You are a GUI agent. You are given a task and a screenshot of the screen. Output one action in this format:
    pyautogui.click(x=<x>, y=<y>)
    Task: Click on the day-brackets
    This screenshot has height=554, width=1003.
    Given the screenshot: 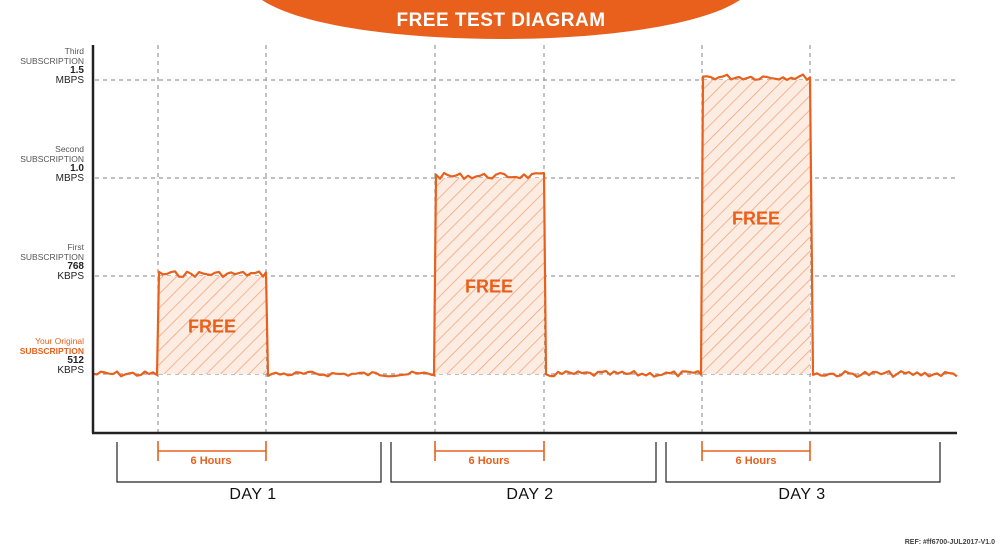 What is the action you would take?
    pyautogui.click(x=528, y=462)
    